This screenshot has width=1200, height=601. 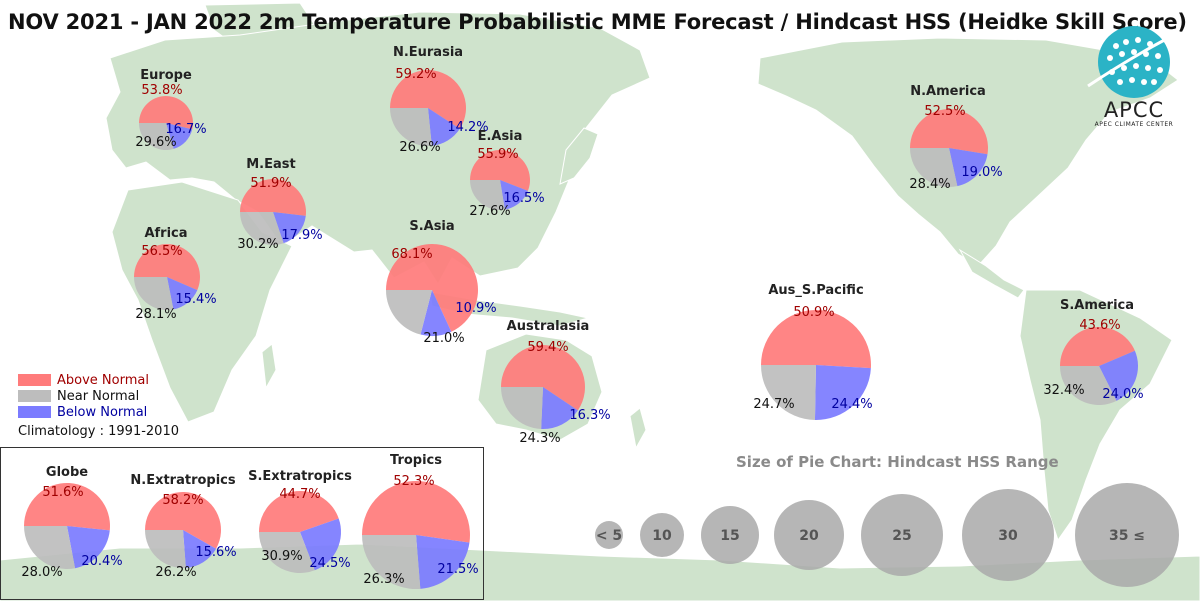 I want to click on pie-slice-tropics-below-normal, so click(x=443, y=562).